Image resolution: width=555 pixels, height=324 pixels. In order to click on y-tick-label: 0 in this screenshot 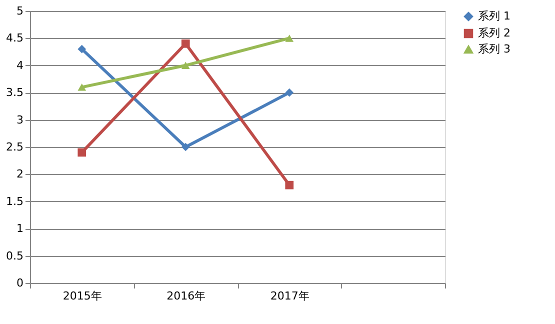, I will do `click(20, 283)`.